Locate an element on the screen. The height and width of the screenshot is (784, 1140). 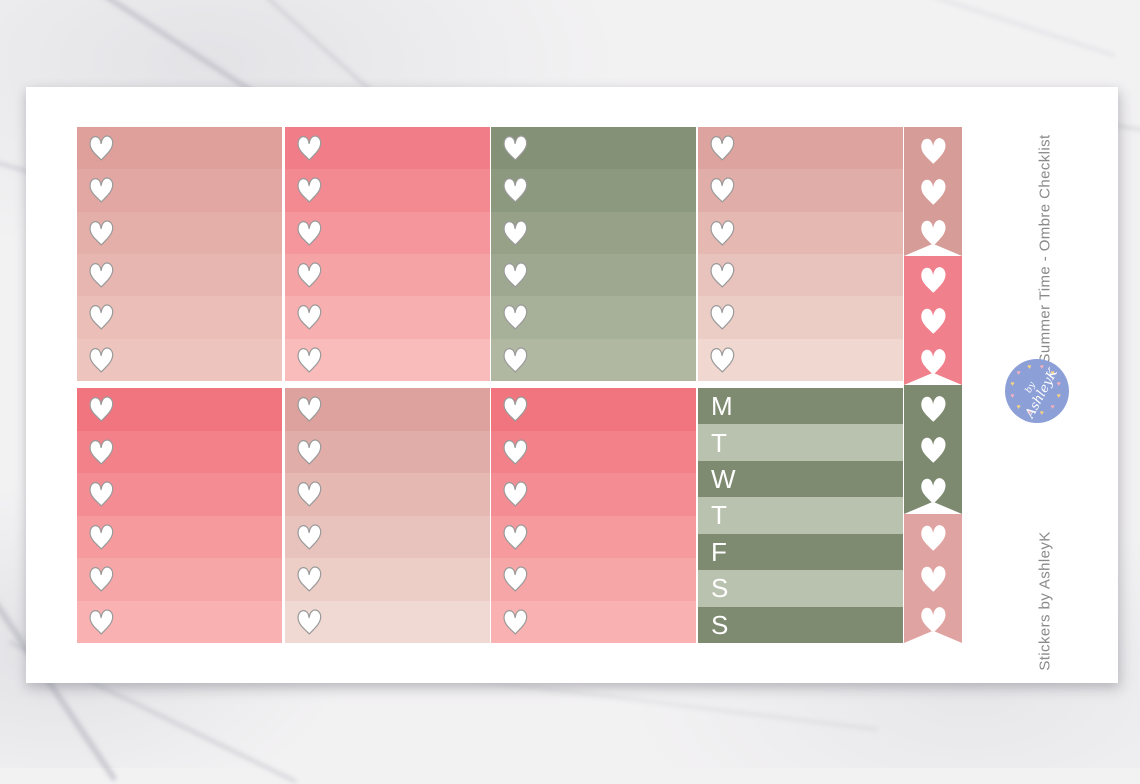
marble-vein is located at coordinates (1010, 28).